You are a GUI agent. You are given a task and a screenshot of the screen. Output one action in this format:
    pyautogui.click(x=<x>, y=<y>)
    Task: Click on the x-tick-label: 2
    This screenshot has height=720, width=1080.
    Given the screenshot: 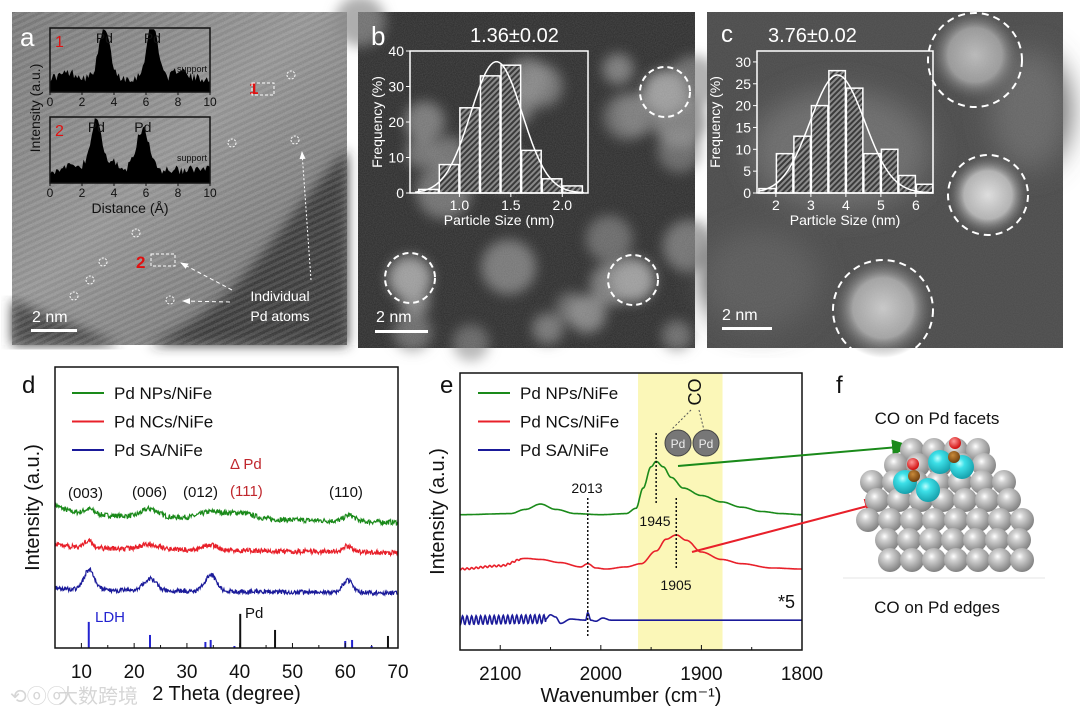 What is the action you would take?
    pyautogui.click(x=82, y=102)
    